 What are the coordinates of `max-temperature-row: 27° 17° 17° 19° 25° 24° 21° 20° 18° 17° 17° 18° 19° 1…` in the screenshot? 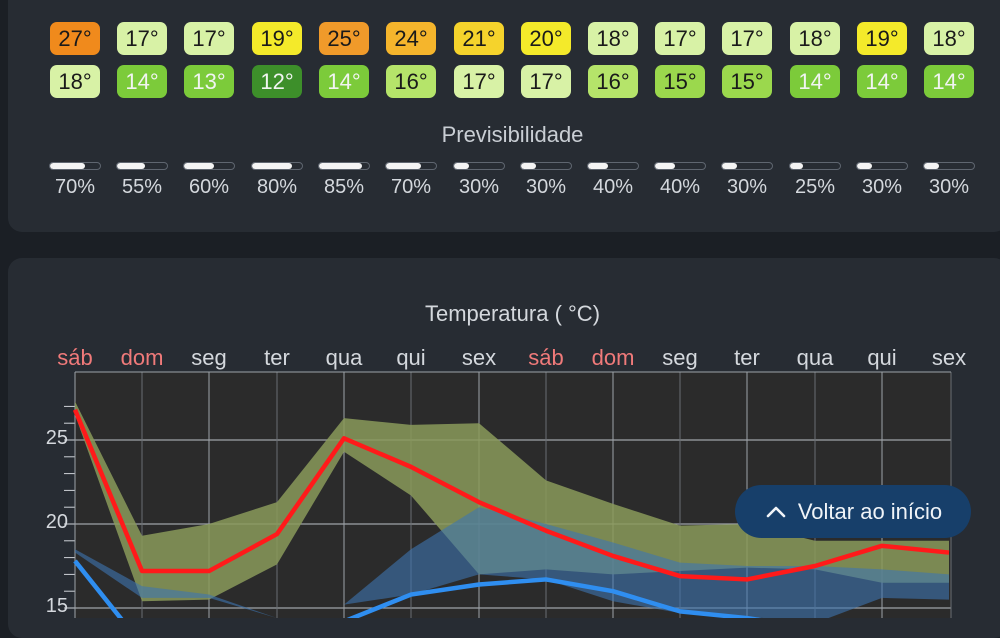 It's located at (500, 38).